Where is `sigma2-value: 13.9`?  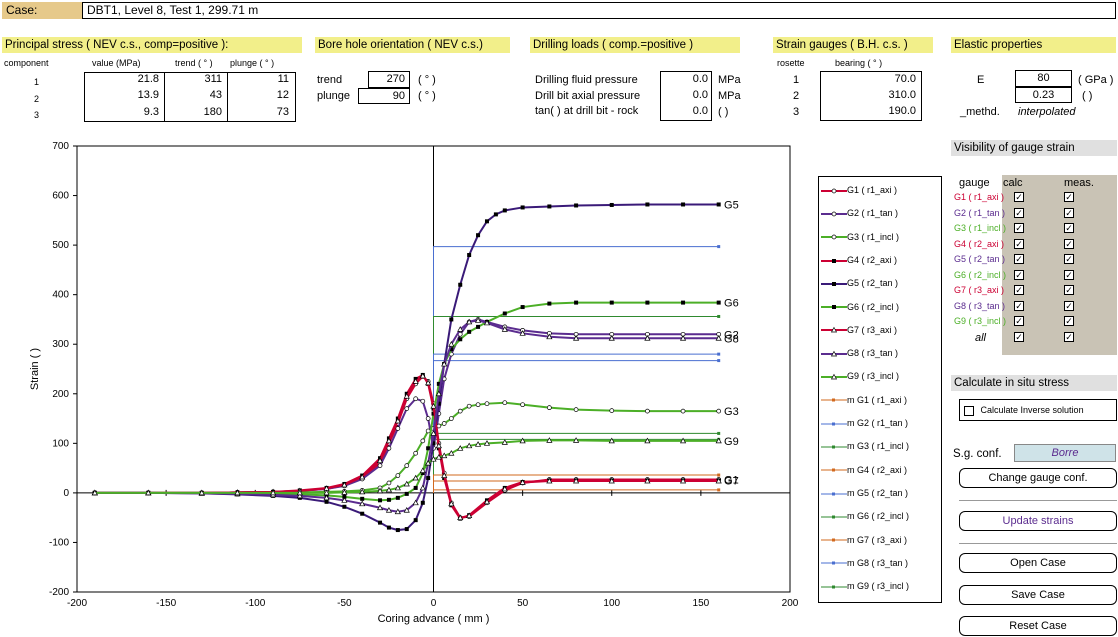 sigma2-value: 13.9 is located at coordinates (148, 95).